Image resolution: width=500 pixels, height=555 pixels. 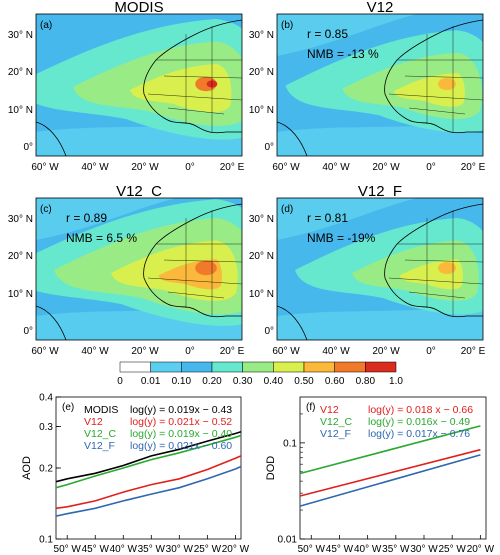 I want to click on y-tick-label: 0.01, so click(x=288, y=540).